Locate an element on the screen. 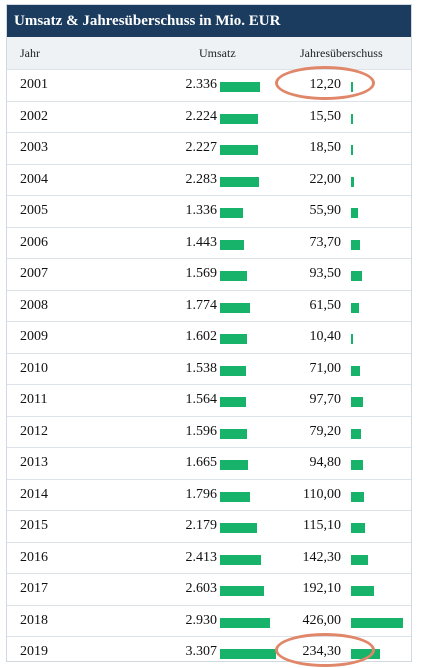 Image resolution: width=424 pixels, height=668 pixels. table-row: 2008 1.774 61,50 is located at coordinates (209, 305).